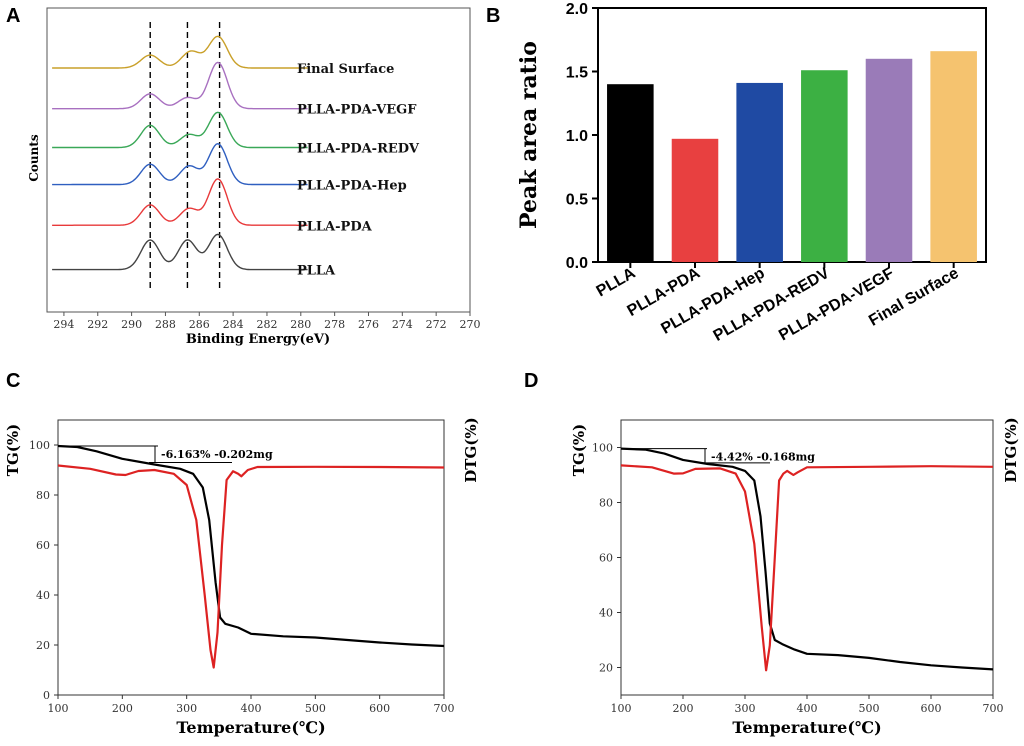  I want to click on panel-a-series-label-plla: PLLA, so click(316, 271).